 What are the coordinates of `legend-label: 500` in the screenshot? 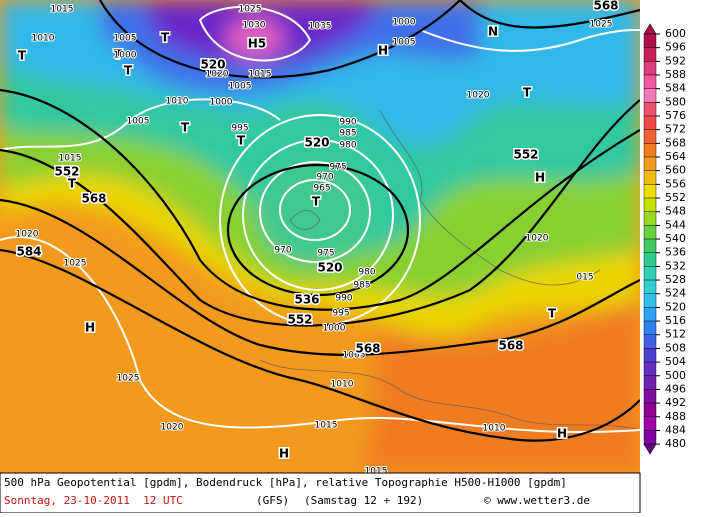 It's located at (675, 375).